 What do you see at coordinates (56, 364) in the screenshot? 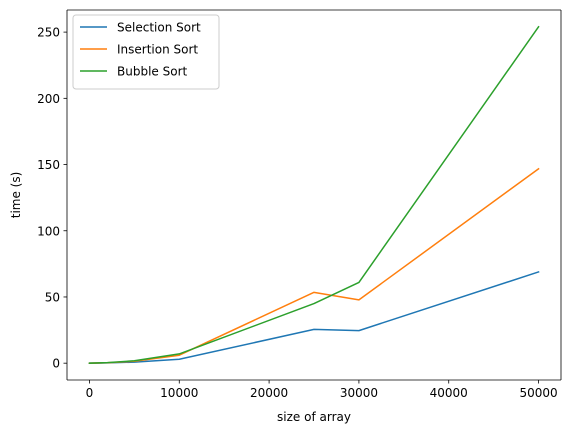
I see `y-tick-label: 0` at bounding box center [56, 364].